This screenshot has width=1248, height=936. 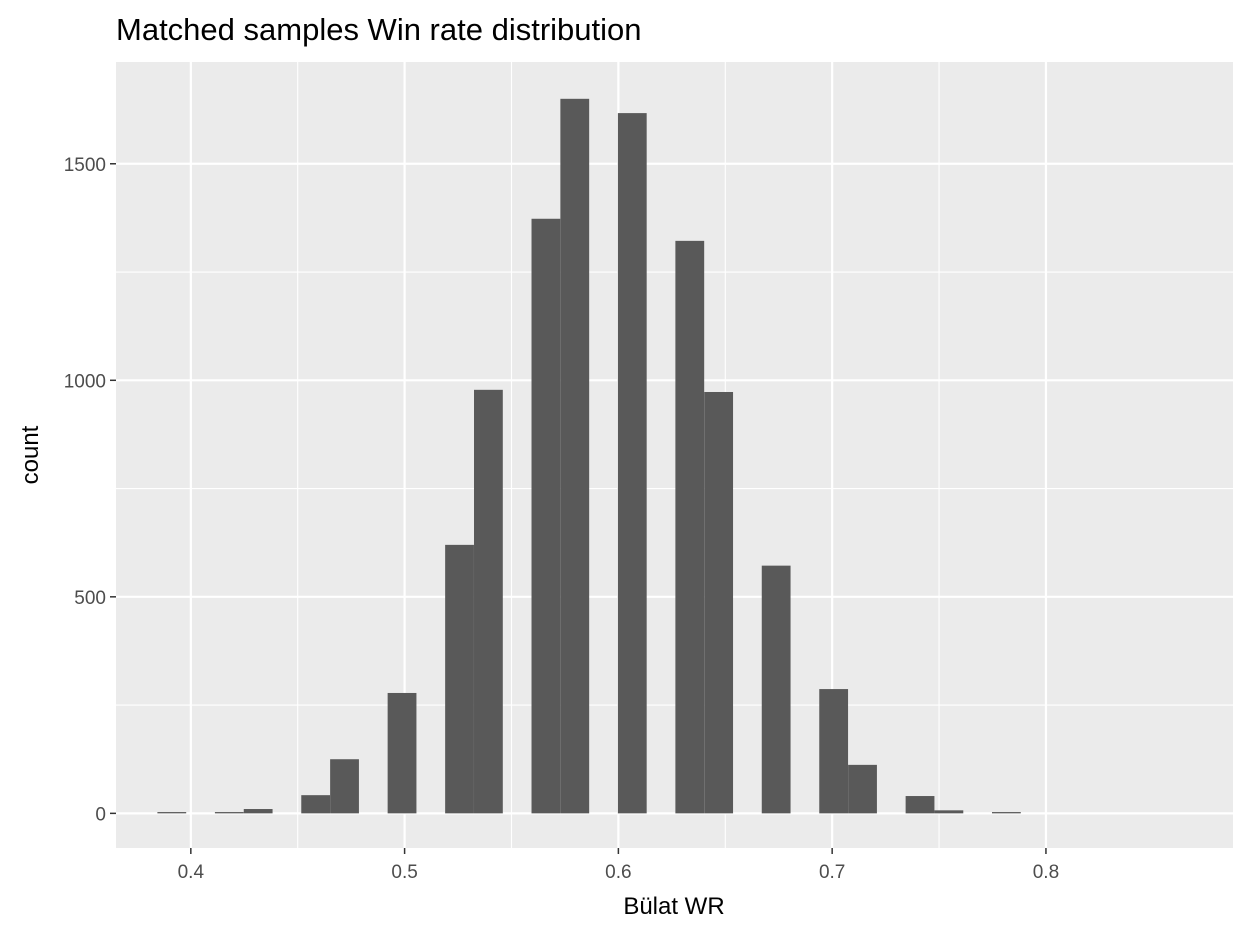 I want to click on x-axis: 0.4 0.5 0.6 0.7 0.8, so click(x=618, y=865).